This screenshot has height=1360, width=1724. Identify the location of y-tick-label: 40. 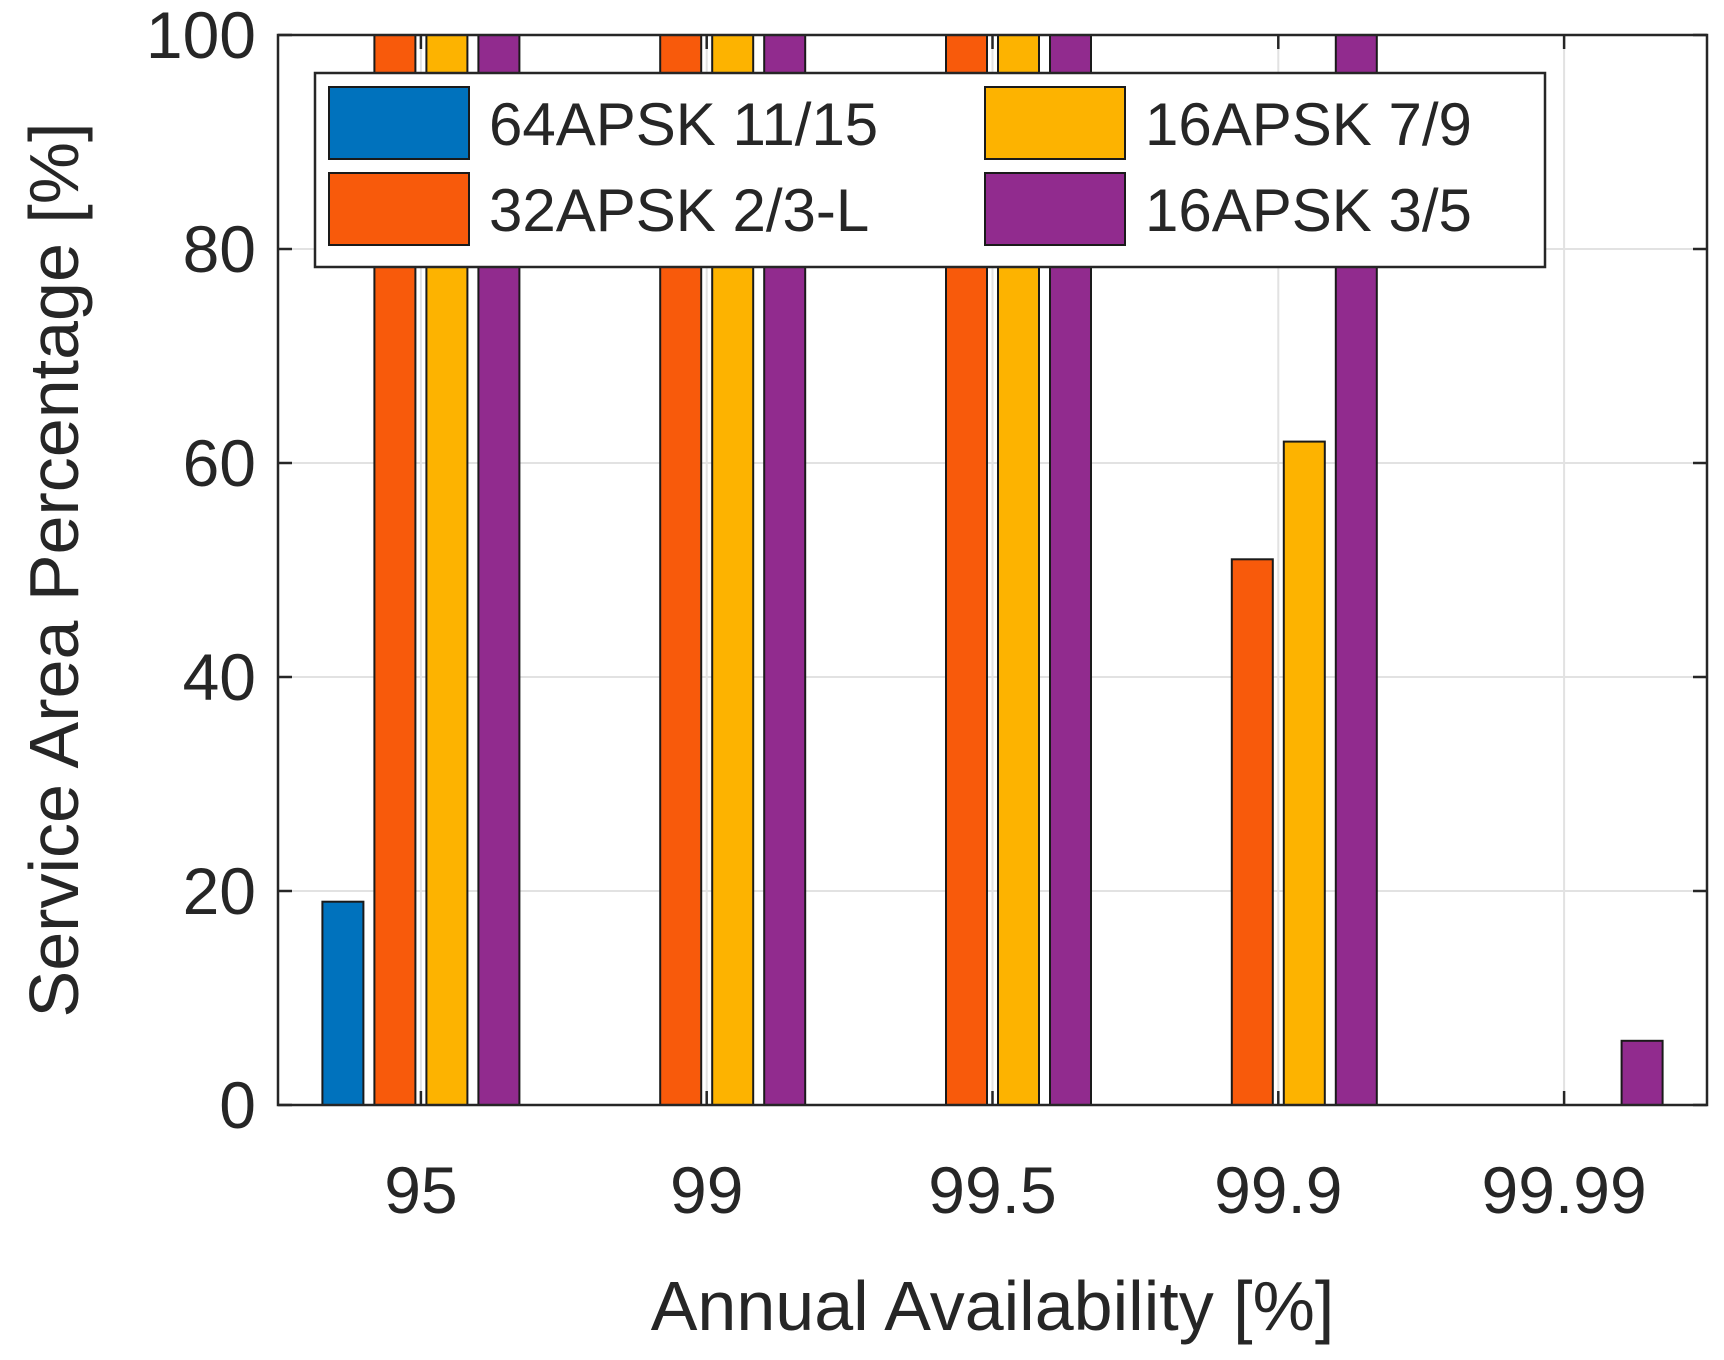
(219, 677).